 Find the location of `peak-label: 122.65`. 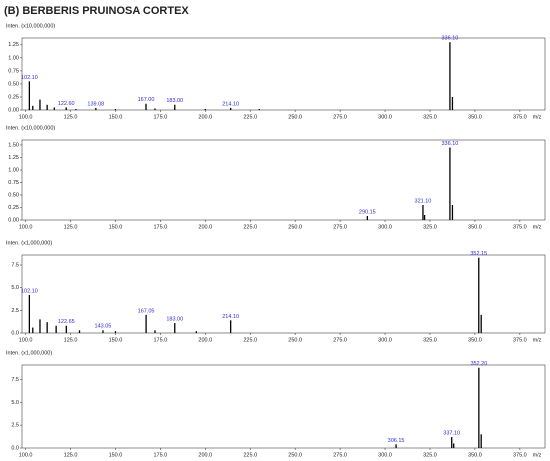

peak-label: 122.65 is located at coordinates (66, 322).